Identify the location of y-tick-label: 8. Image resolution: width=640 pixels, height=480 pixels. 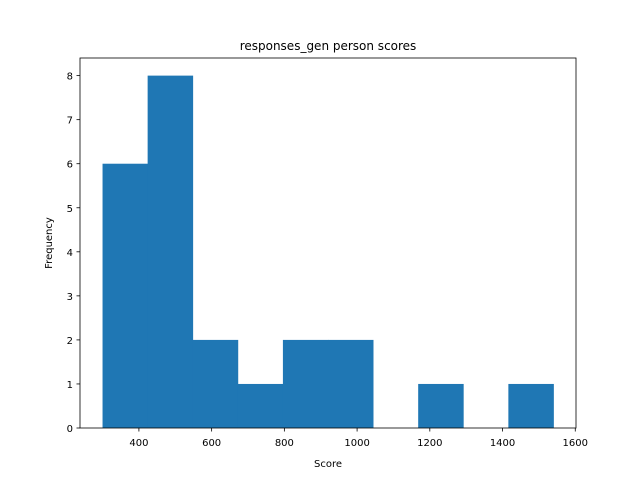
(70, 77).